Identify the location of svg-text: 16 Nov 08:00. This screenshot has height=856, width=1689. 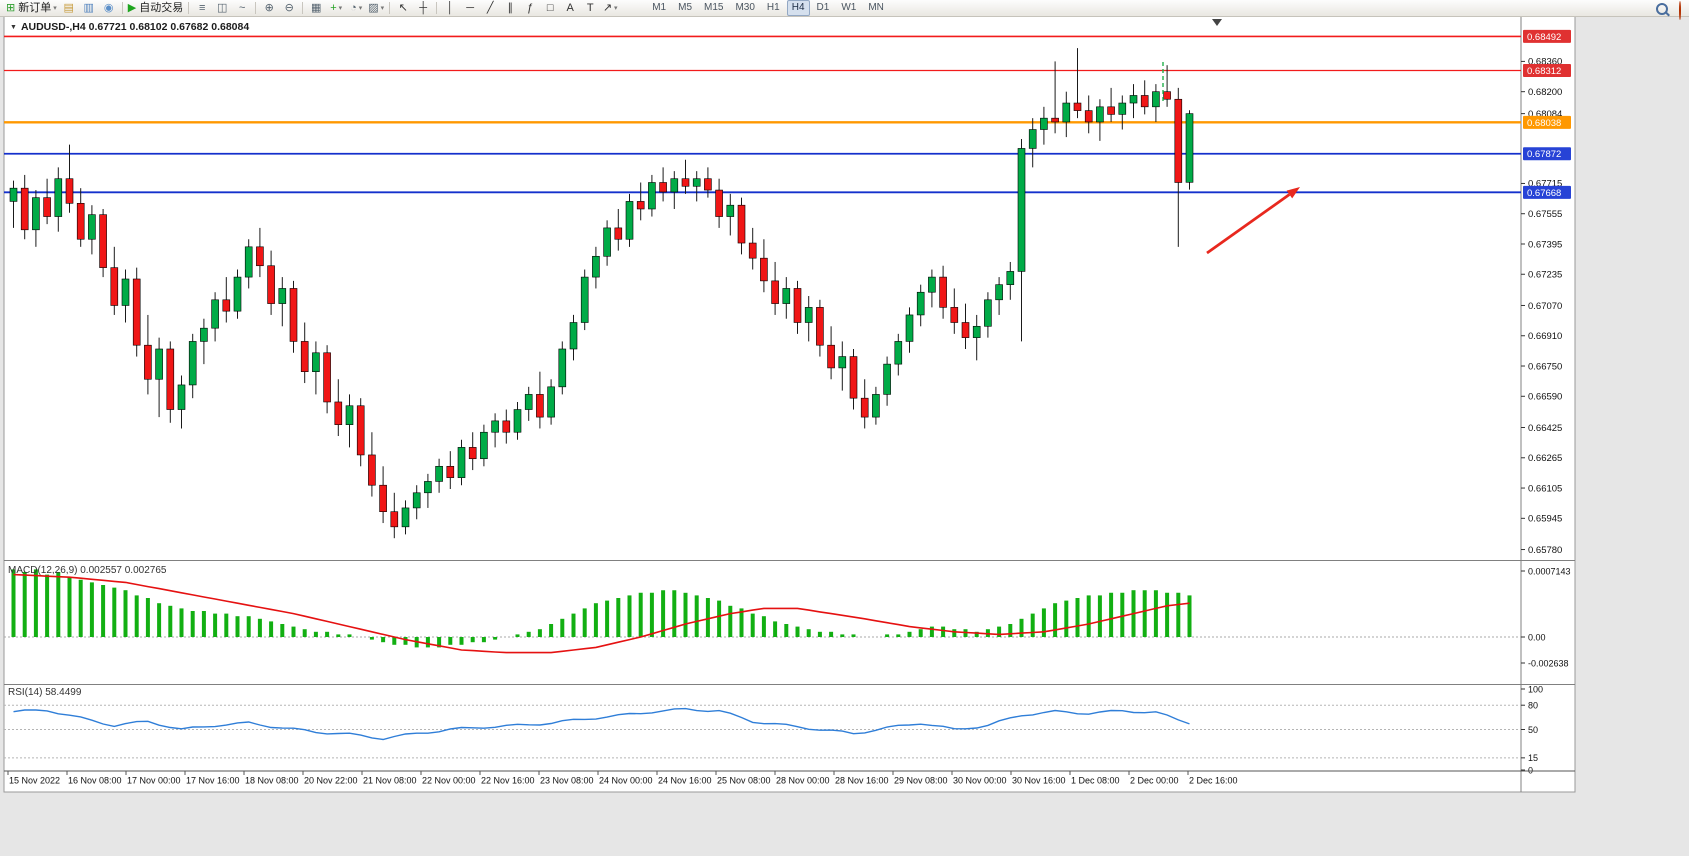
(95, 781).